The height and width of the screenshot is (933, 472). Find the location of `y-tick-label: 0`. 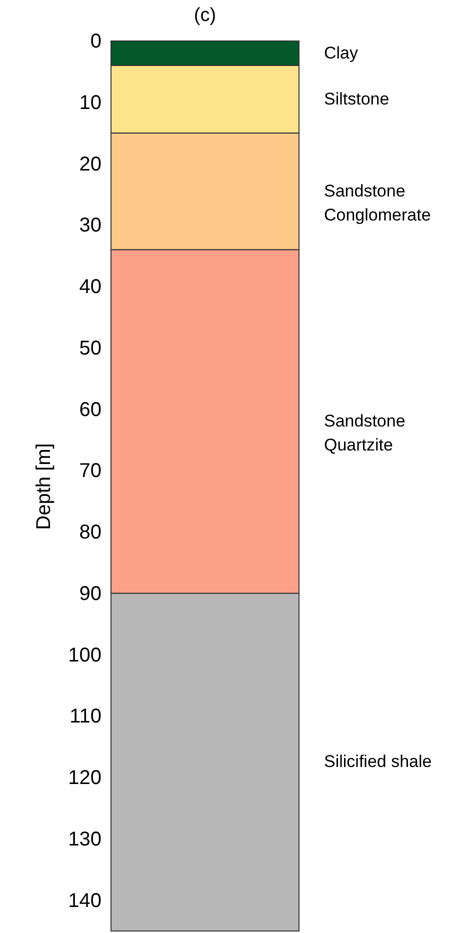

y-tick-label: 0 is located at coordinates (96, 41).